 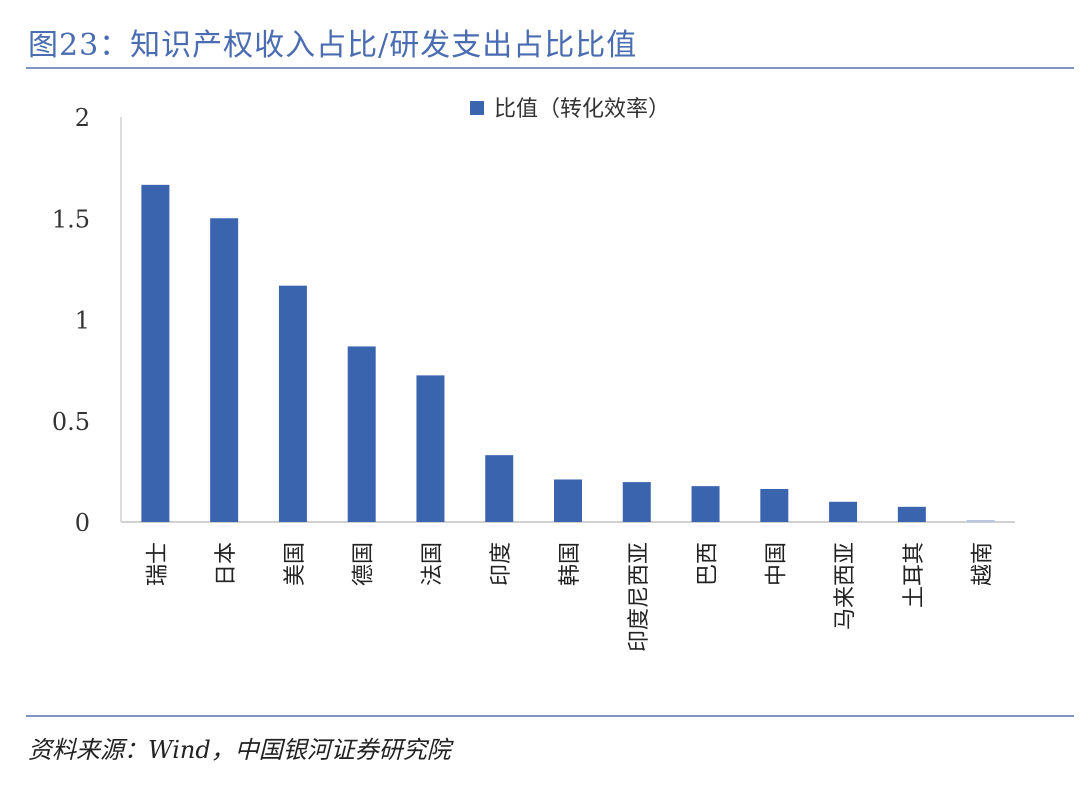 What do you see at coordinates (708, 564) in the screenshot?
I see `x-tick-label: 巴西` at bounding box center [708, 564].